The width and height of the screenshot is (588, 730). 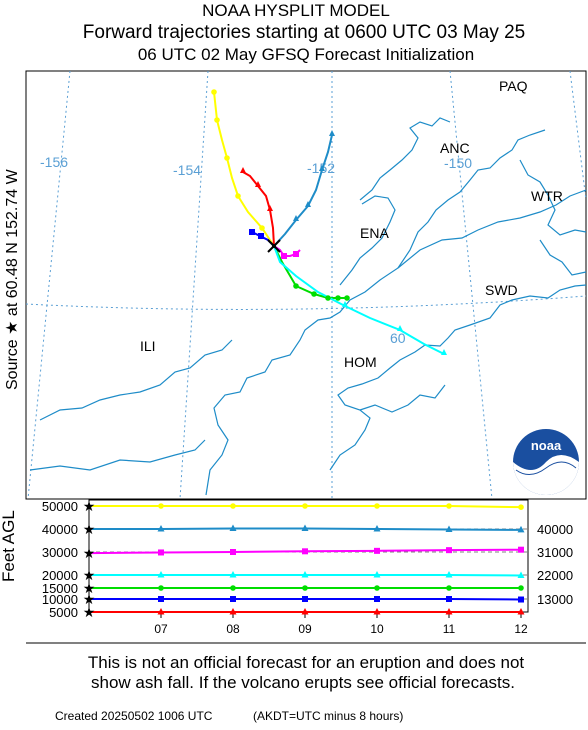 What do you see at coordinates (60, 575) in the screenshot?
I see `y-tick-label: 20000` at bounding box center [60, 575].